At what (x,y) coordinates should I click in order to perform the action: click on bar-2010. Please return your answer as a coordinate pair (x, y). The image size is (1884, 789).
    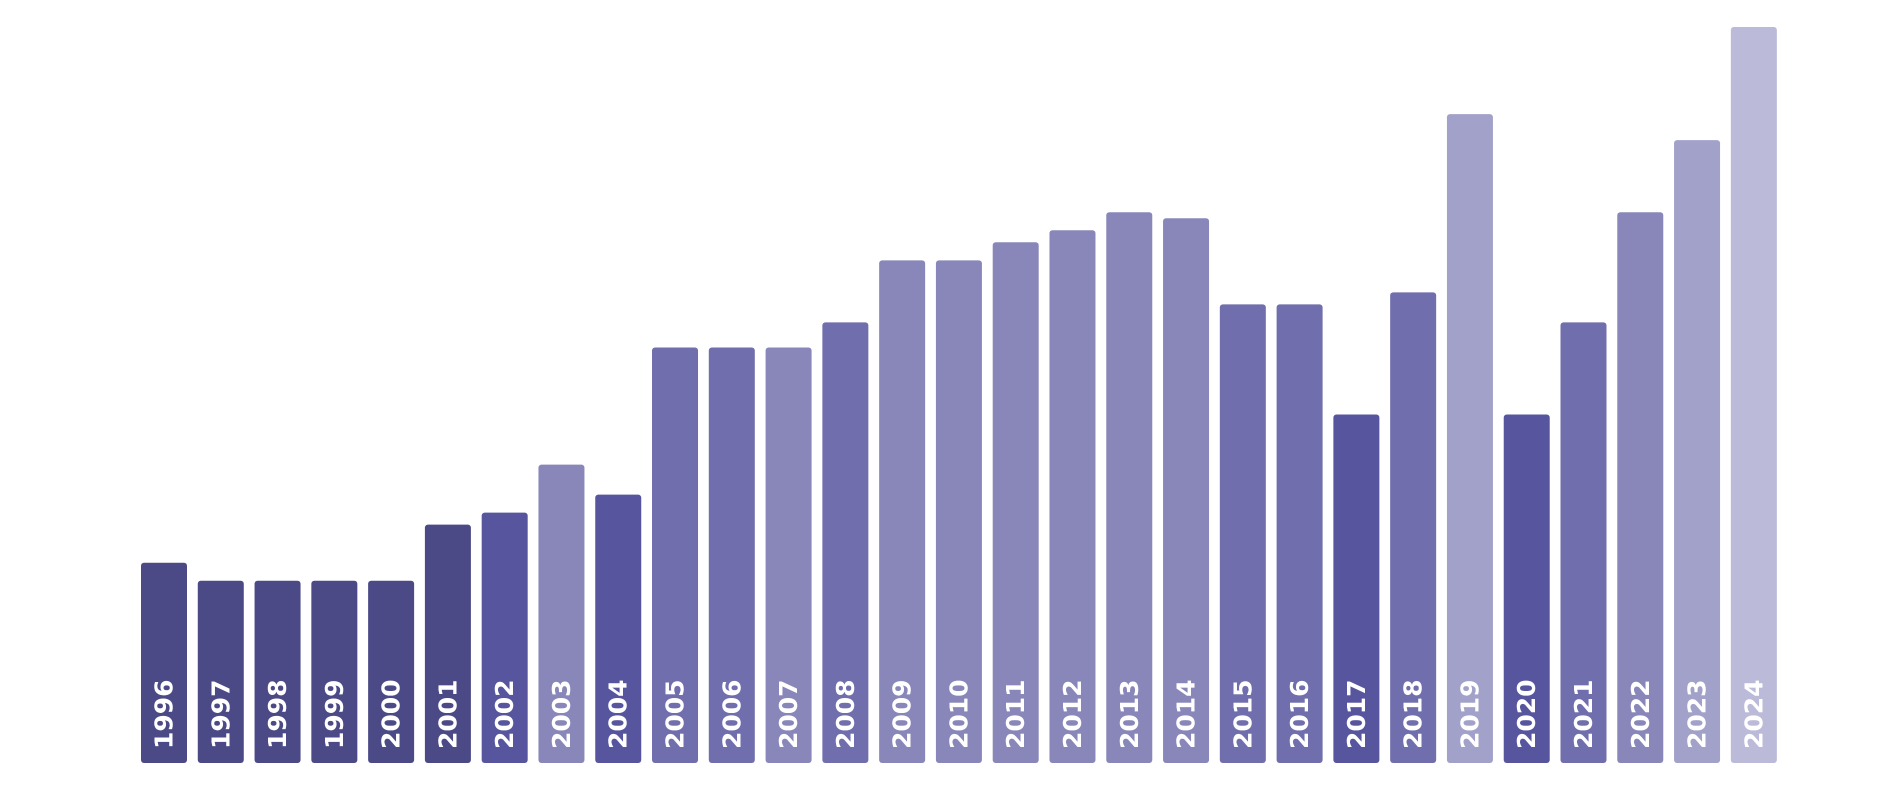
    Looking at the image, I should click on (958, 511).